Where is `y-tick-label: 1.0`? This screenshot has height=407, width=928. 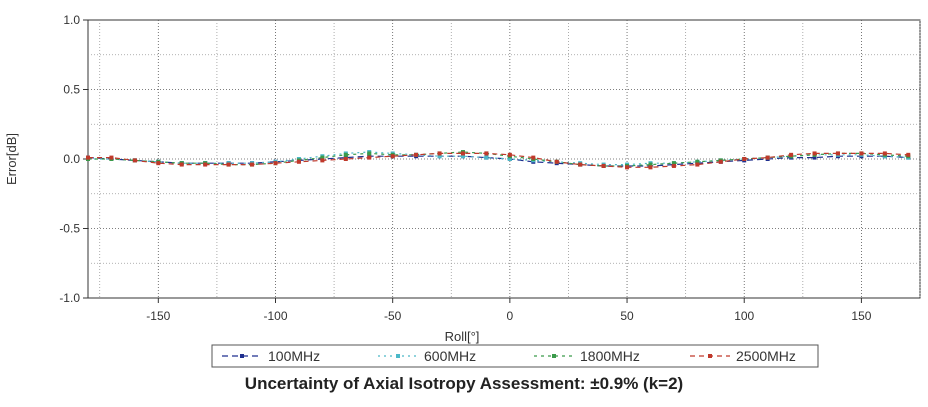
y-tick-label: 1.0 is located at coordinates (71, 20).